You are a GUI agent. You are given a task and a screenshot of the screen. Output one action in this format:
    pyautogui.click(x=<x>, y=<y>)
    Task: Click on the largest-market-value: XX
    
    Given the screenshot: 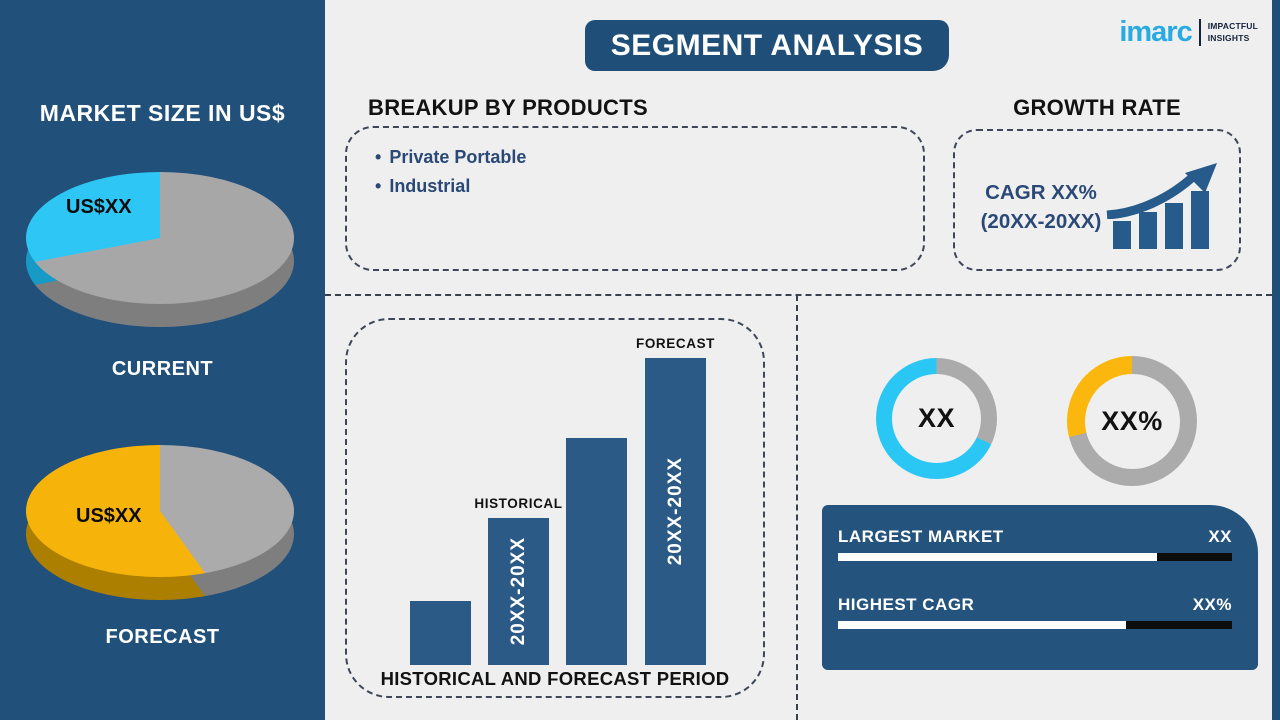 What is the action you would take?
    pyautogui.click(x=1220, y=536)
    